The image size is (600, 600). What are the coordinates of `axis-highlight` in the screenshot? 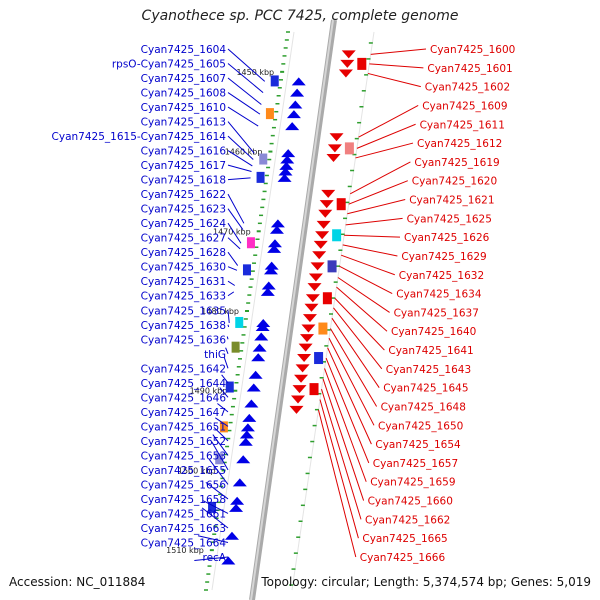 It's located at (292, 309).